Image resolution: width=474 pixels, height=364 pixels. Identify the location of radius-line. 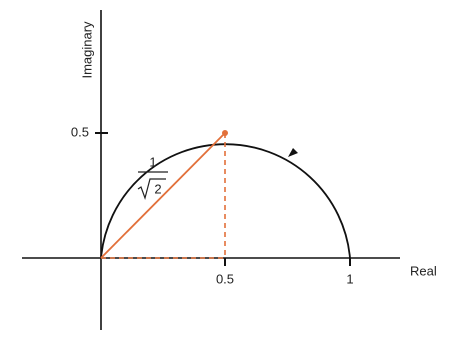
(163, 195).